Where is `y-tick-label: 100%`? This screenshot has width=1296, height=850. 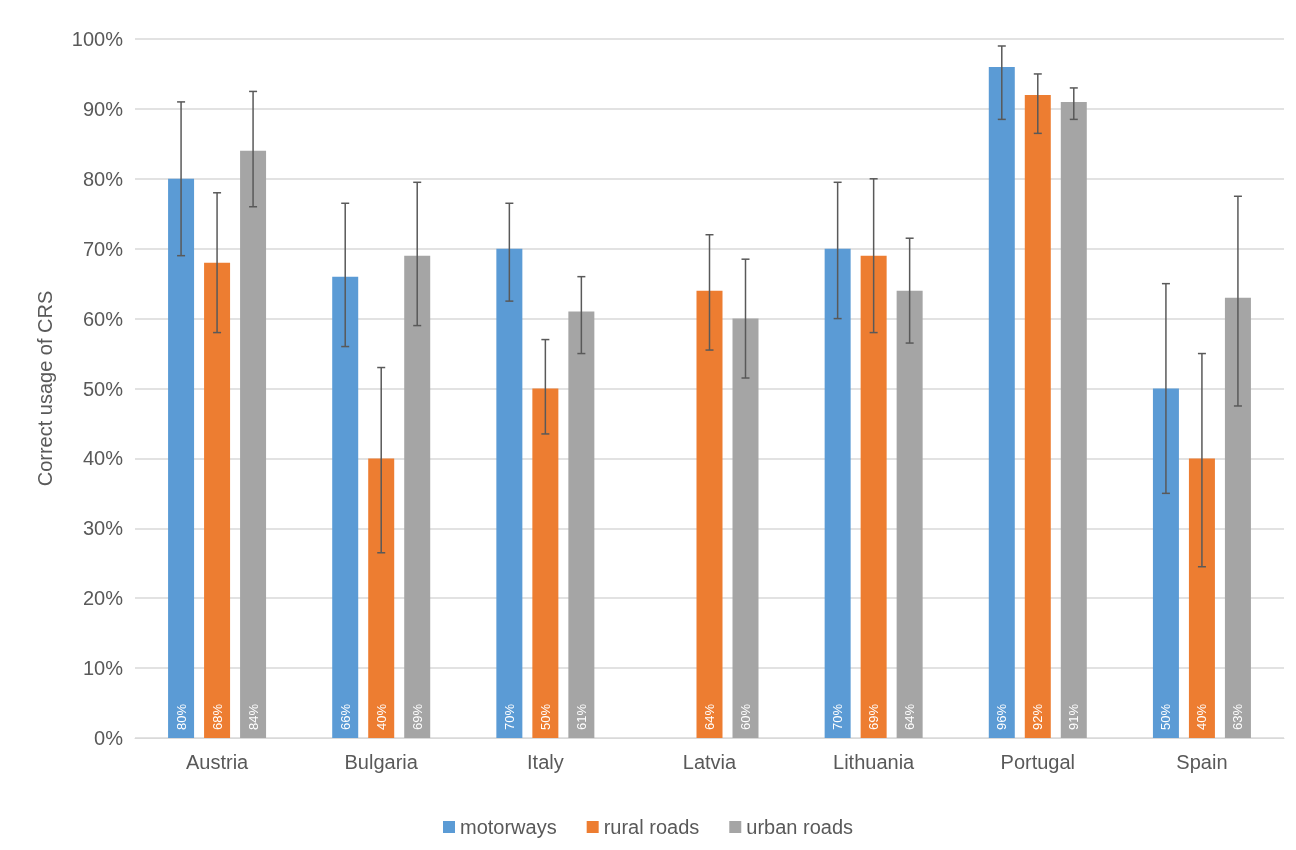
y-tick-label: 100% is located at coordinates (97, 39).